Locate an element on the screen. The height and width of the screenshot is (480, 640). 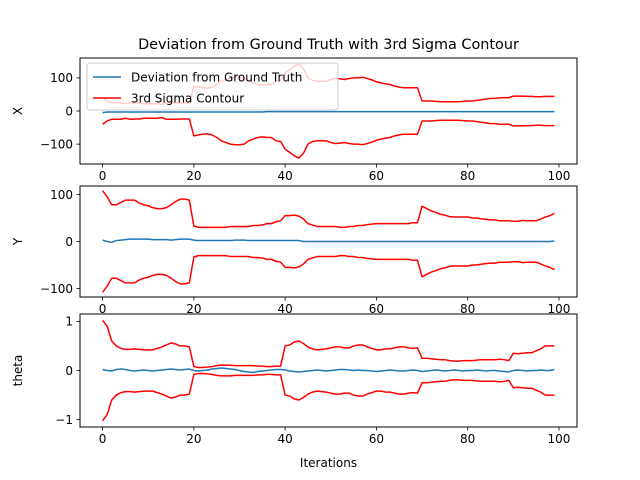
legend-box is located at coordinates (212, 86).